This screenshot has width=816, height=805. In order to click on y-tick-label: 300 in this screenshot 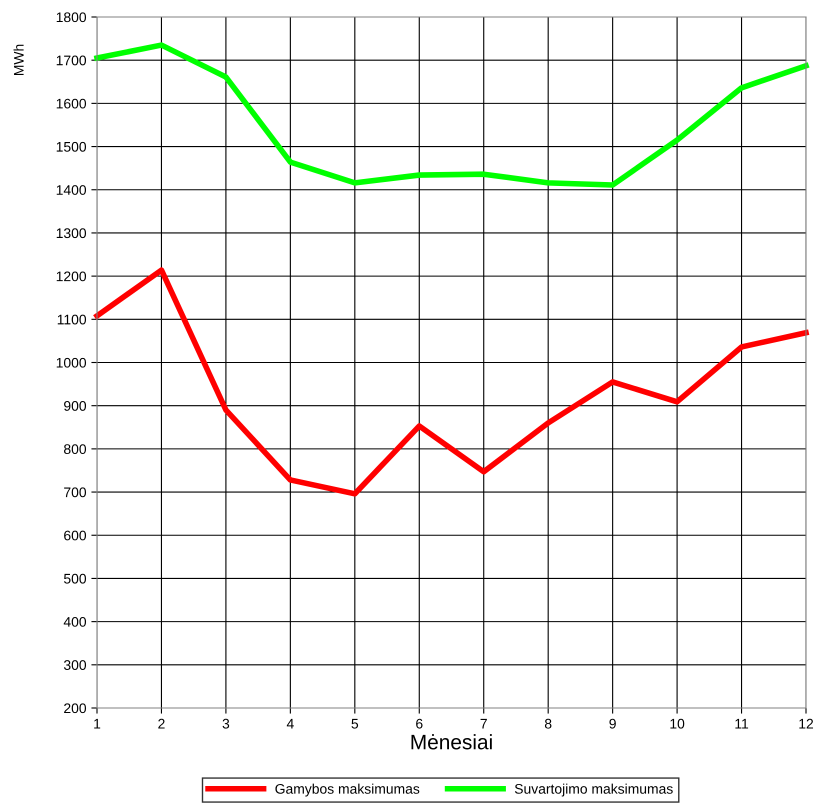, I will do `click(75, 665)`.